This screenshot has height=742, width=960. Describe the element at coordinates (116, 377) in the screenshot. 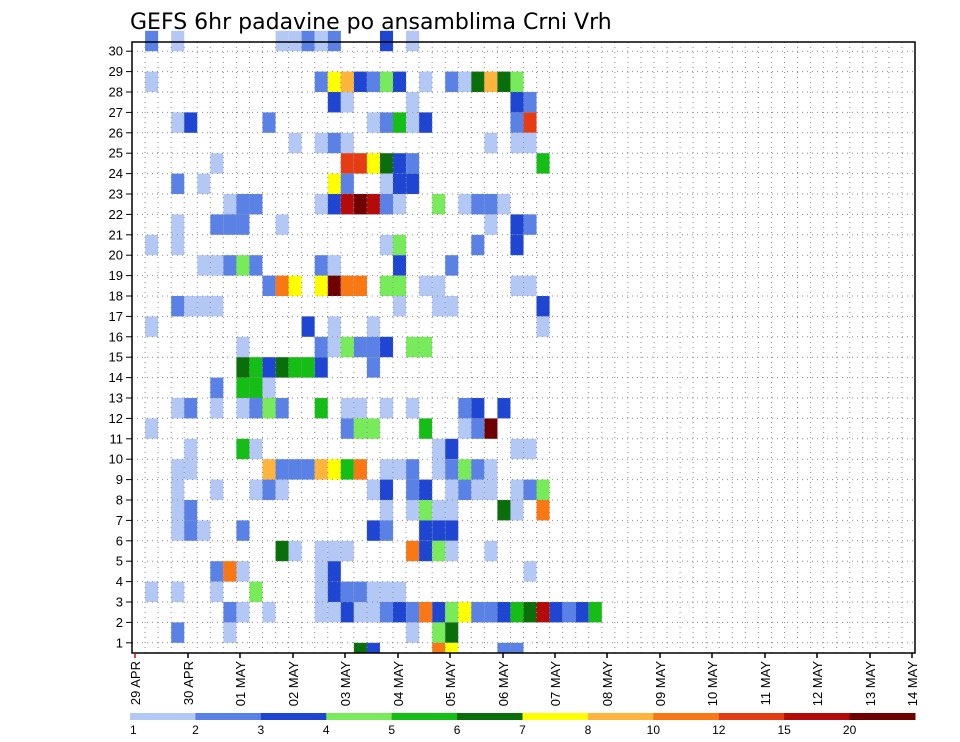

I see `y-tick-label: 14` at that location.